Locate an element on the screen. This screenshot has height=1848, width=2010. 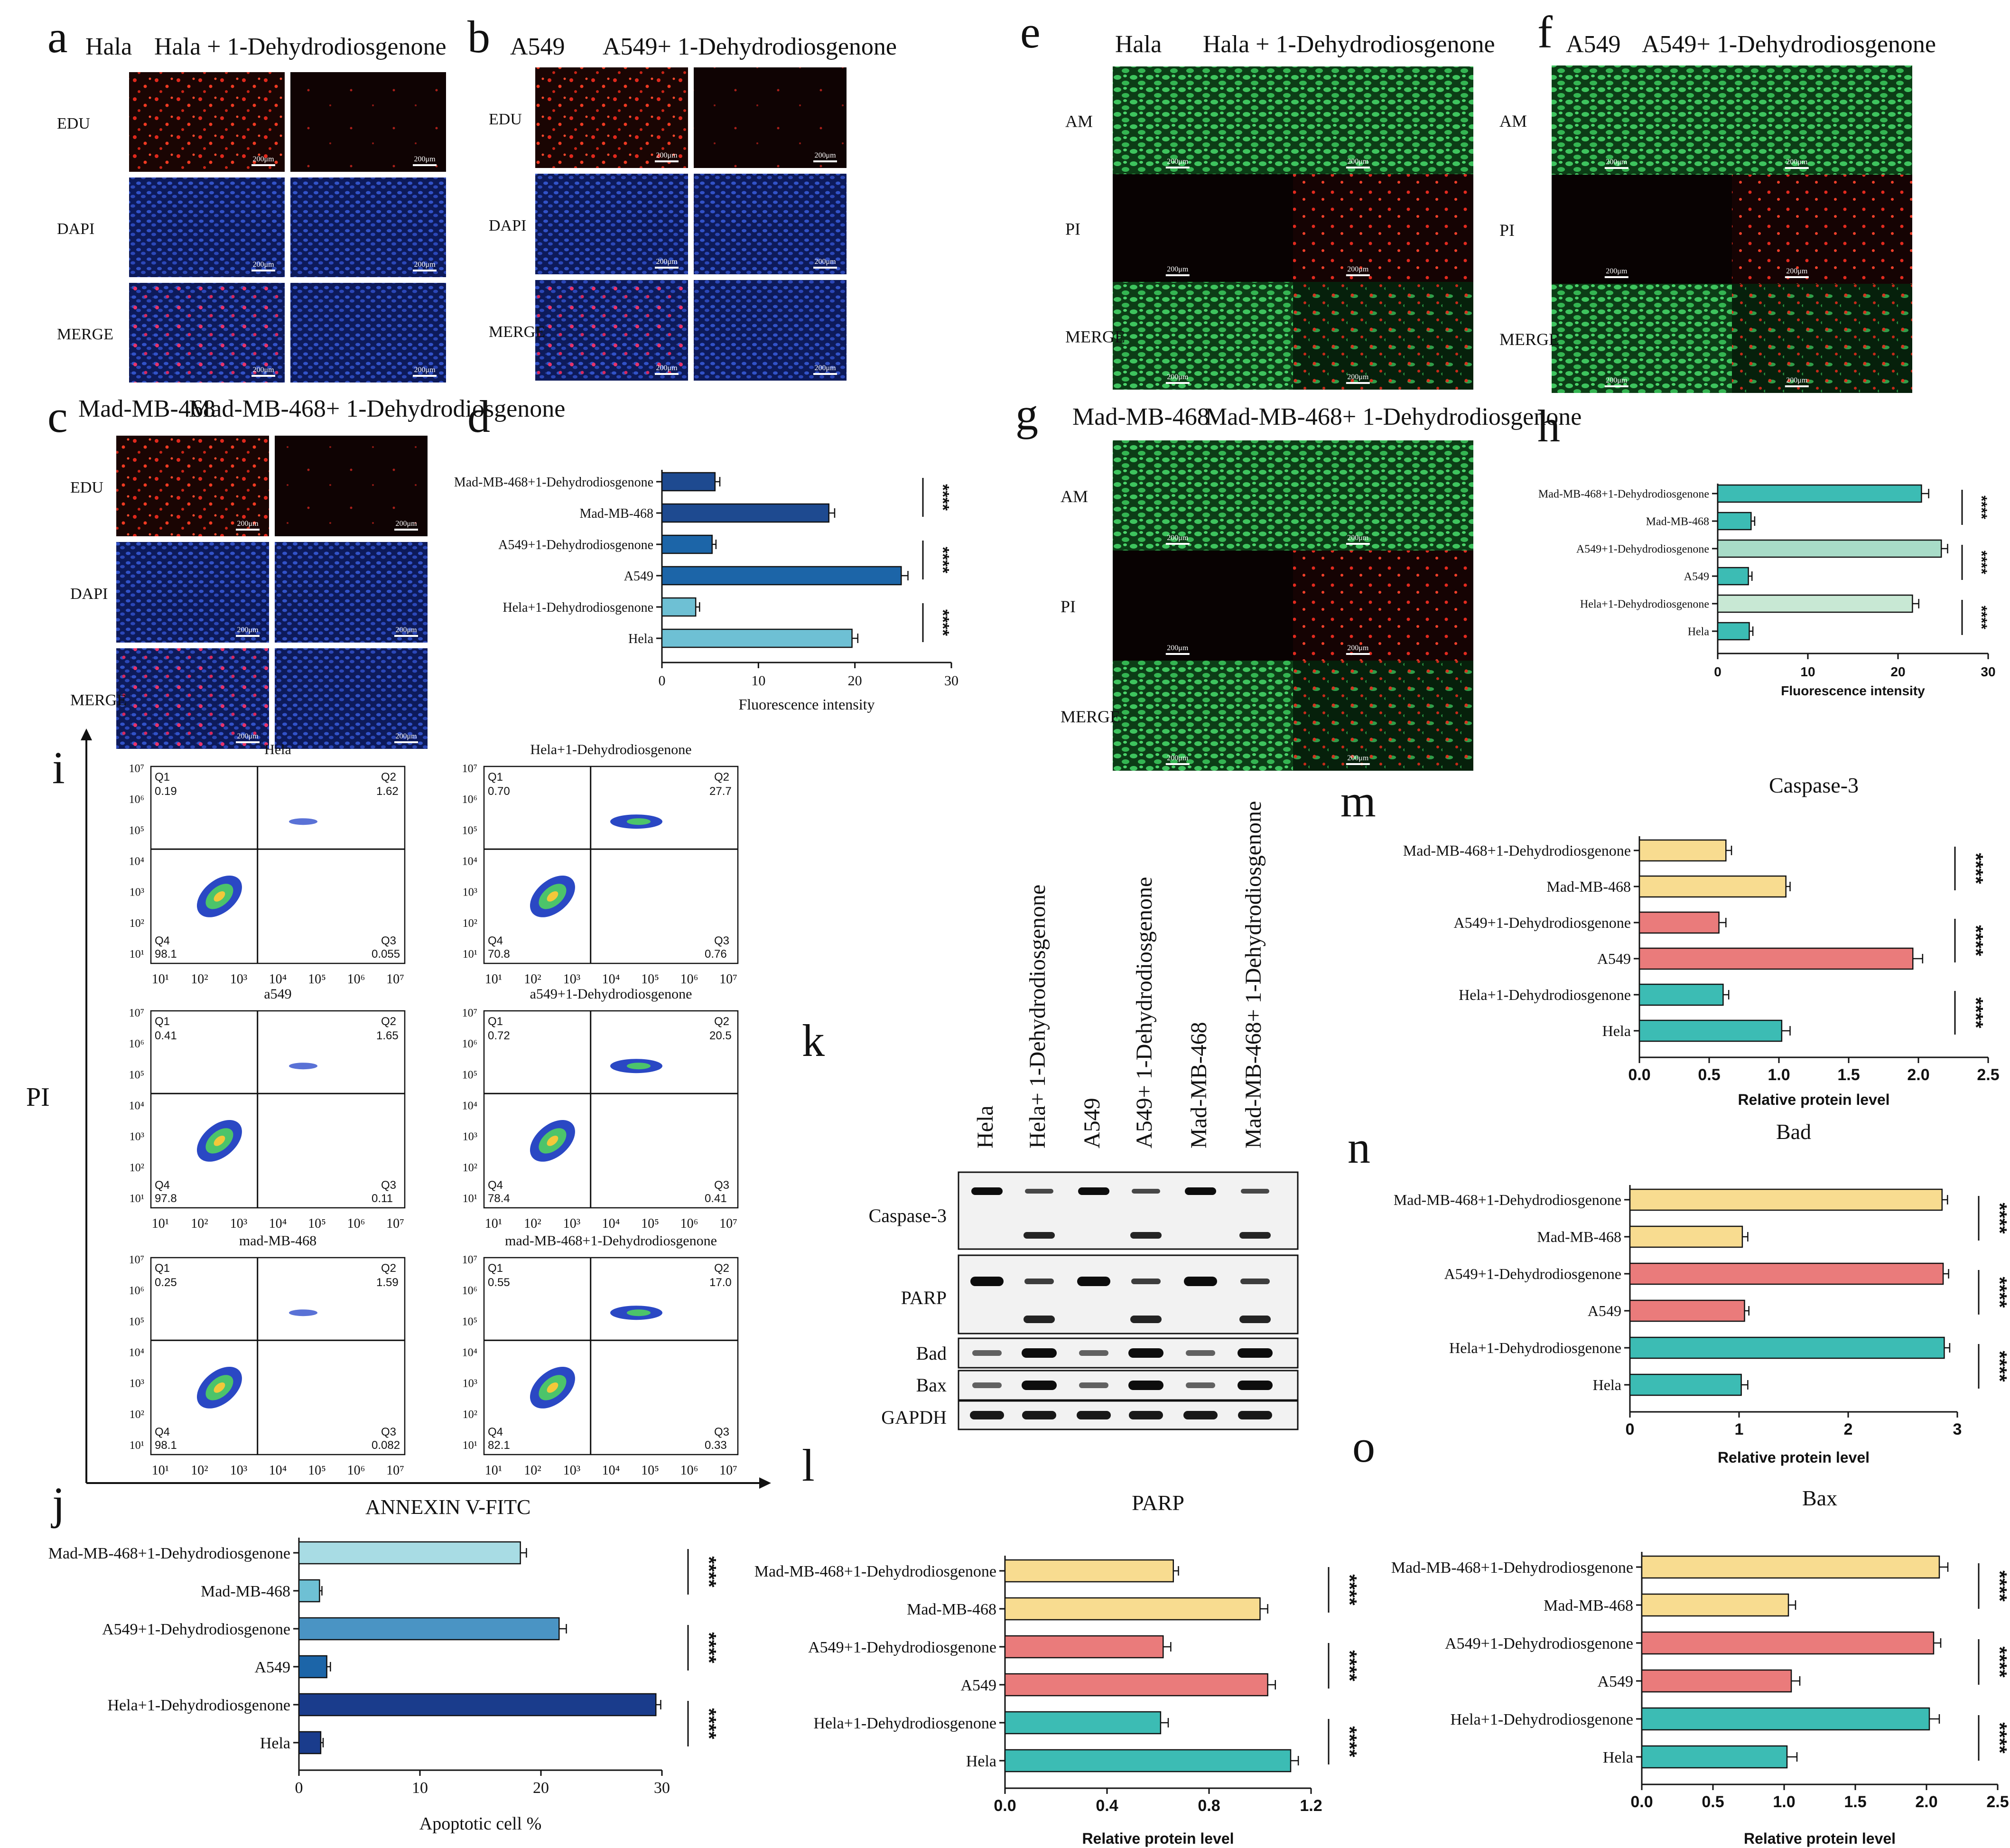
panel-c-image is located at coordinates (352, 698).